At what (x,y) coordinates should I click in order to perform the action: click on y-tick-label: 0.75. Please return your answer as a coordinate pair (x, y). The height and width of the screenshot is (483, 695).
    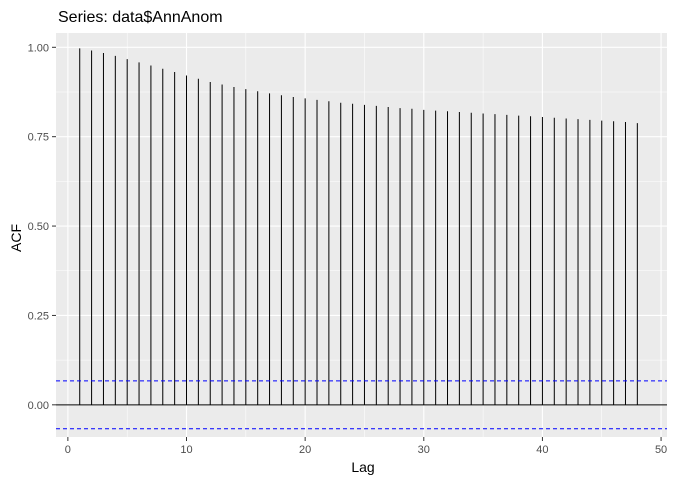
    Looking at the image, I should click on (38, 138).